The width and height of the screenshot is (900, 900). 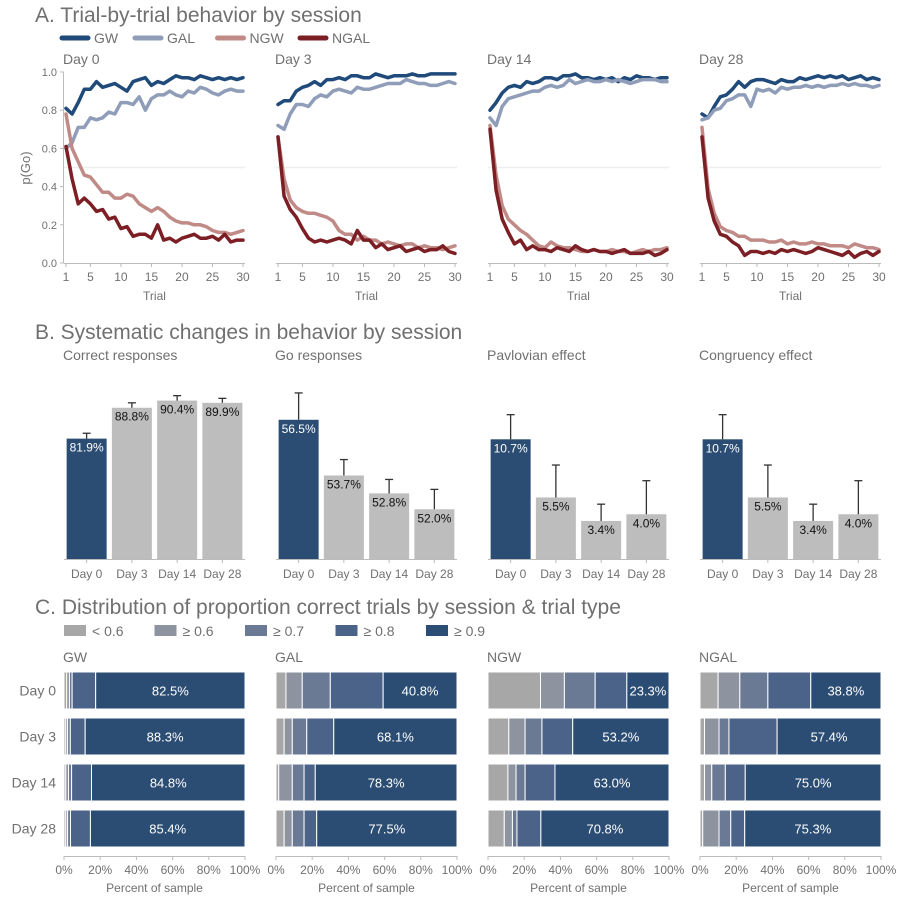 What do you see at coordinates (755, 355) in the screenshot?
I see `panel-title: Congruency effect` at bounding box center [755, 355].